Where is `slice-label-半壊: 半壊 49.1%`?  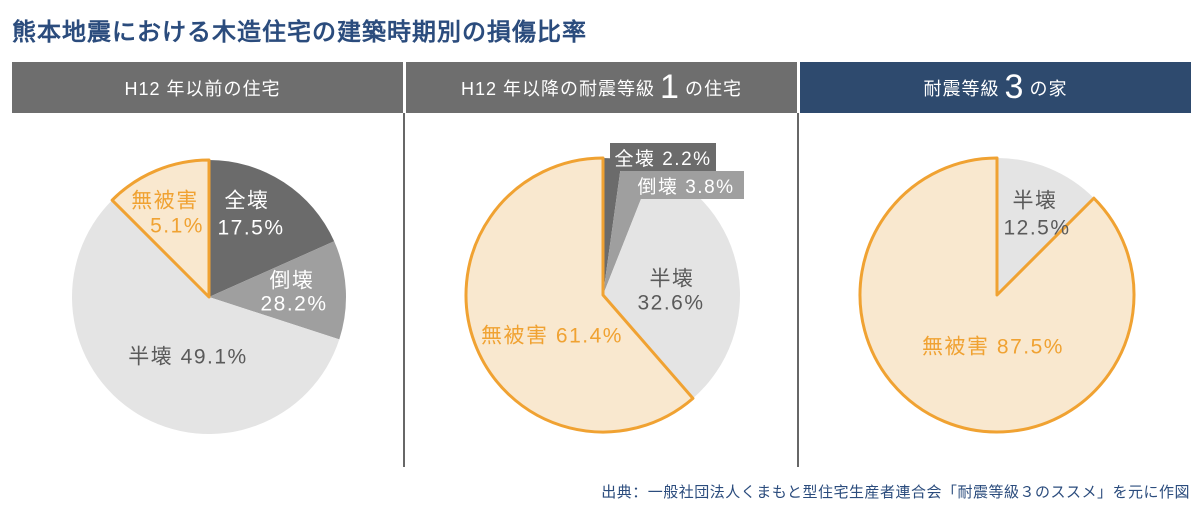
slice-label-半壊: 半壊 49.1% is located at coordinates (188, 357).